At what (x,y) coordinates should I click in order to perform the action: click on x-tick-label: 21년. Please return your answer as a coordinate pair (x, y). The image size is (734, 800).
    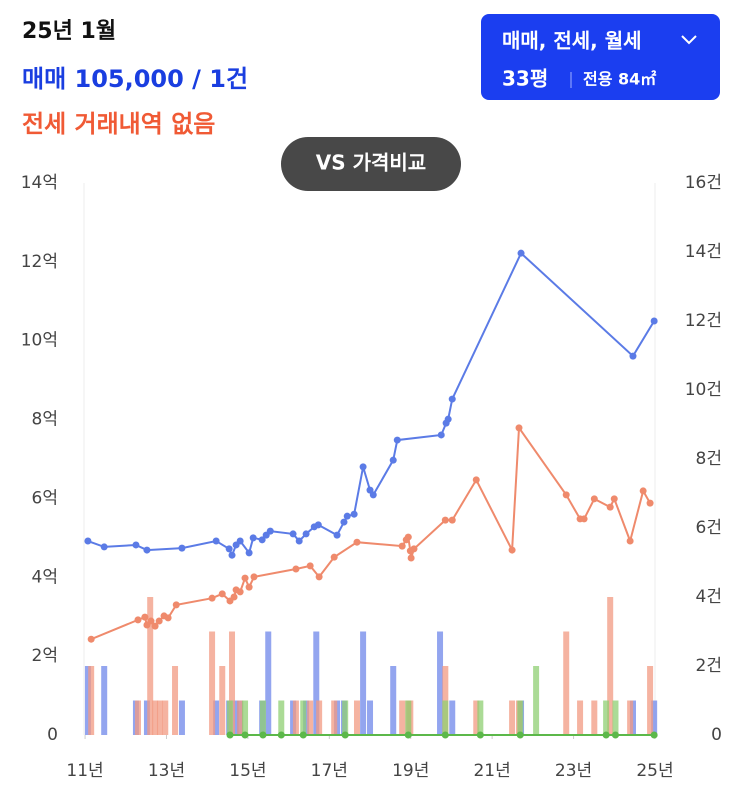
    Looking at the image, I should click on (491, 771).